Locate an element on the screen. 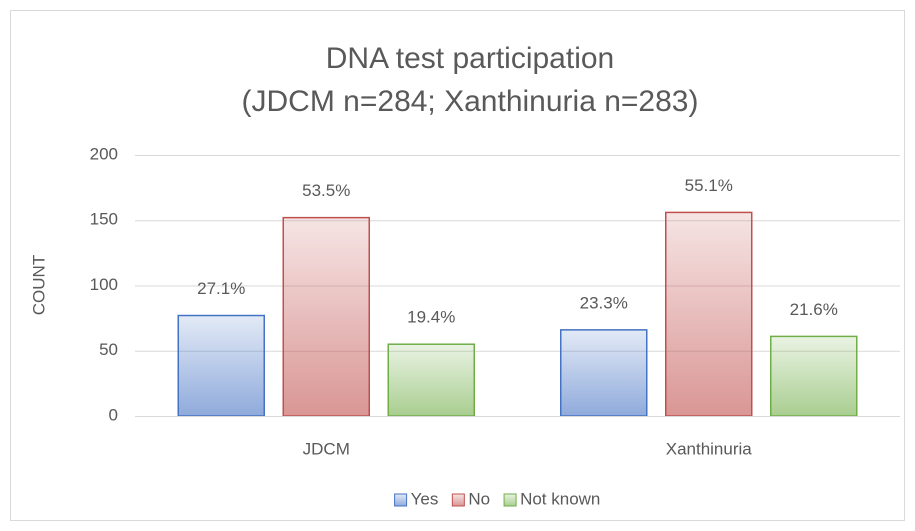 This screenshot has height=531, width=915. y-tick-label: 150 is located at coordinates (104, 219).